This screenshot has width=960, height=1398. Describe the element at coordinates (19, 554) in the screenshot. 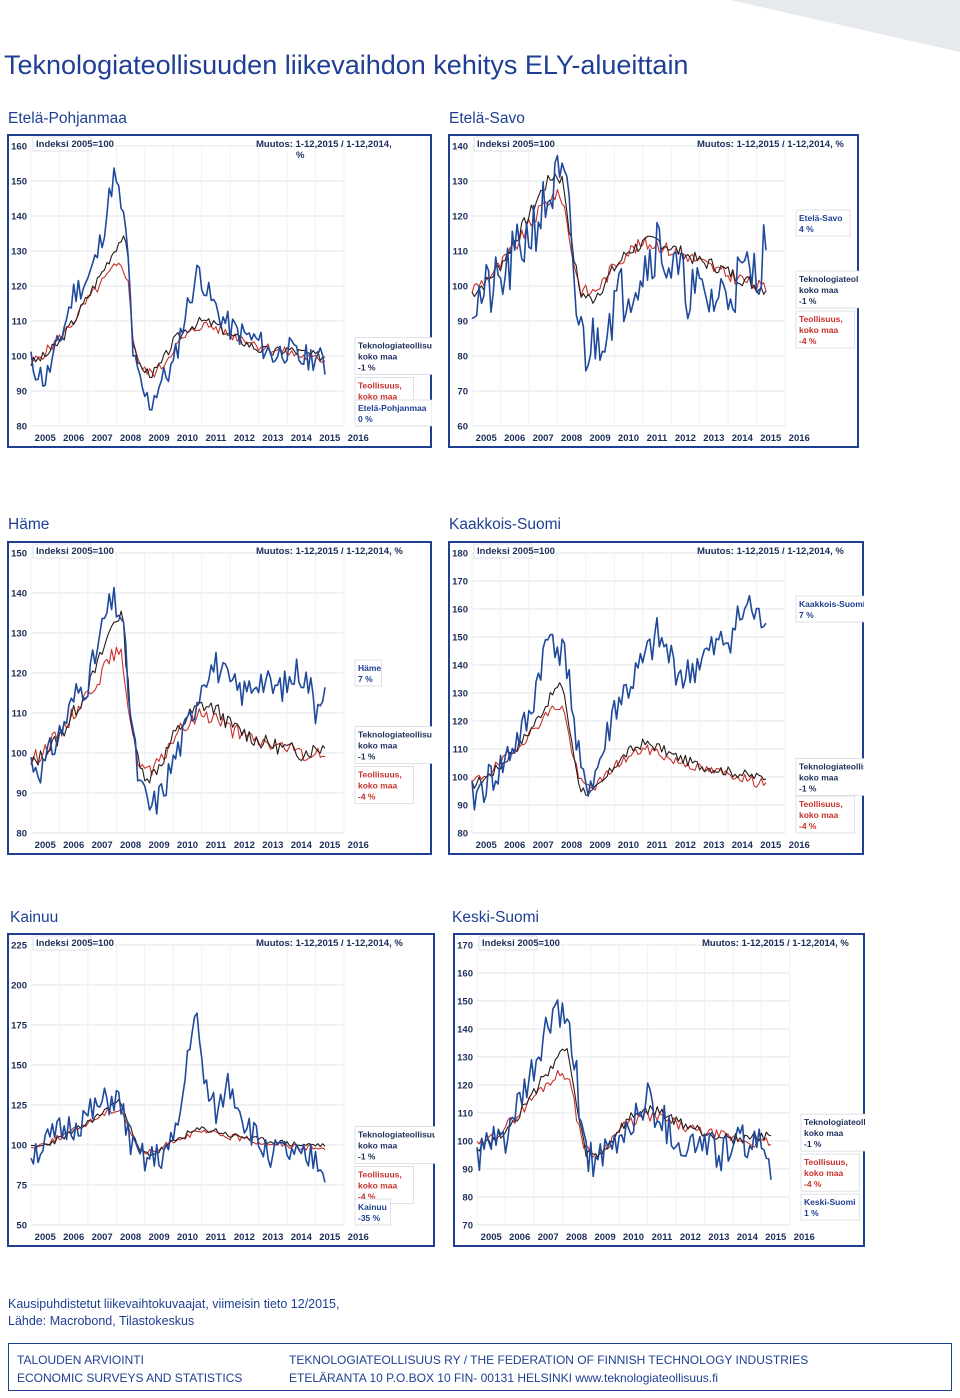

I see `y-tick-label: 150` at that location.